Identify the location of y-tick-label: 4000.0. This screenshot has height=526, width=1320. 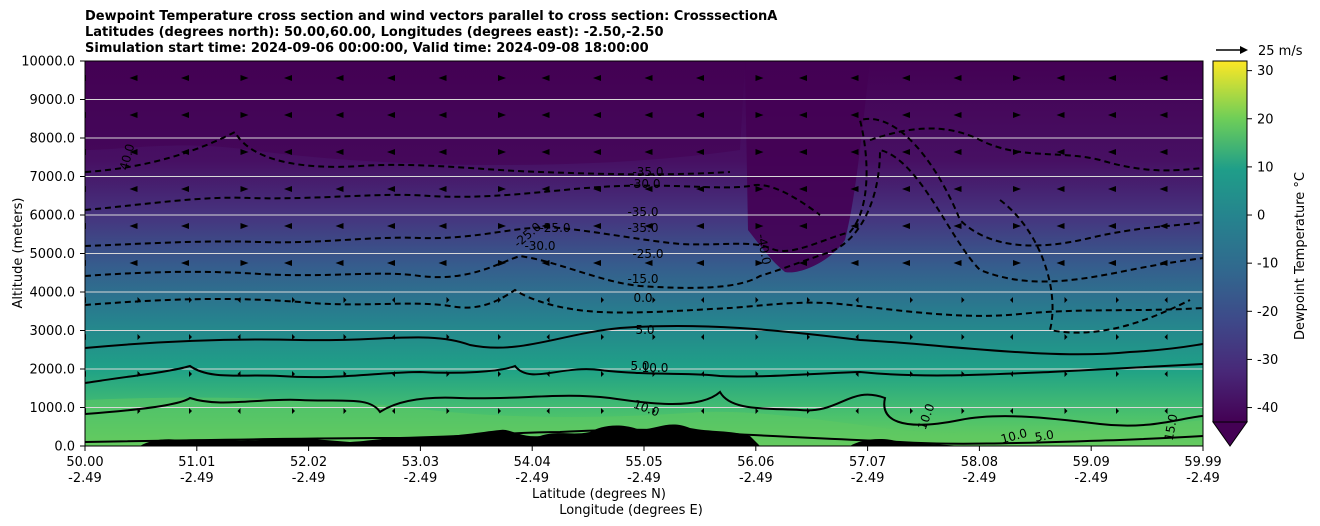
(53, 293).